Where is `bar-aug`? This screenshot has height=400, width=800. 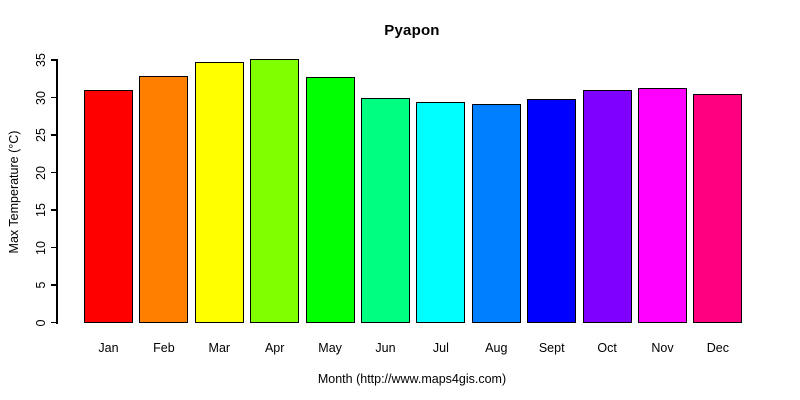 bar-aug is located at coordinates (496, 213).